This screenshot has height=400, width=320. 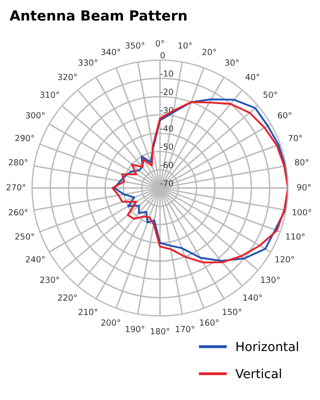 What do you see at coordinates (302, 212) in the screenshot?
I see `spoke-label: 100°` at bounding box center [302, 212].